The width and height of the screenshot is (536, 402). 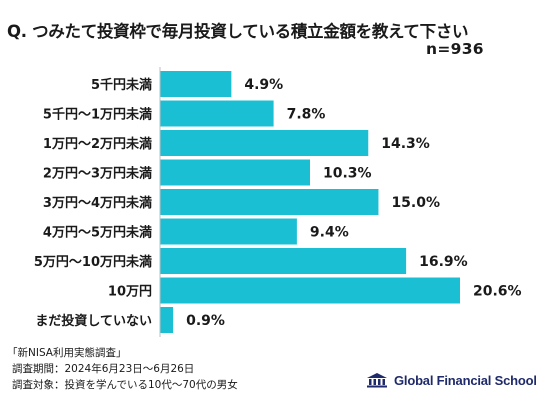 What do you see at coordinates (103, 369) in the screenshot?
I see `survey-period: 調査期間：2024年6月23日～6月26日` at bounding box center [103, 369].